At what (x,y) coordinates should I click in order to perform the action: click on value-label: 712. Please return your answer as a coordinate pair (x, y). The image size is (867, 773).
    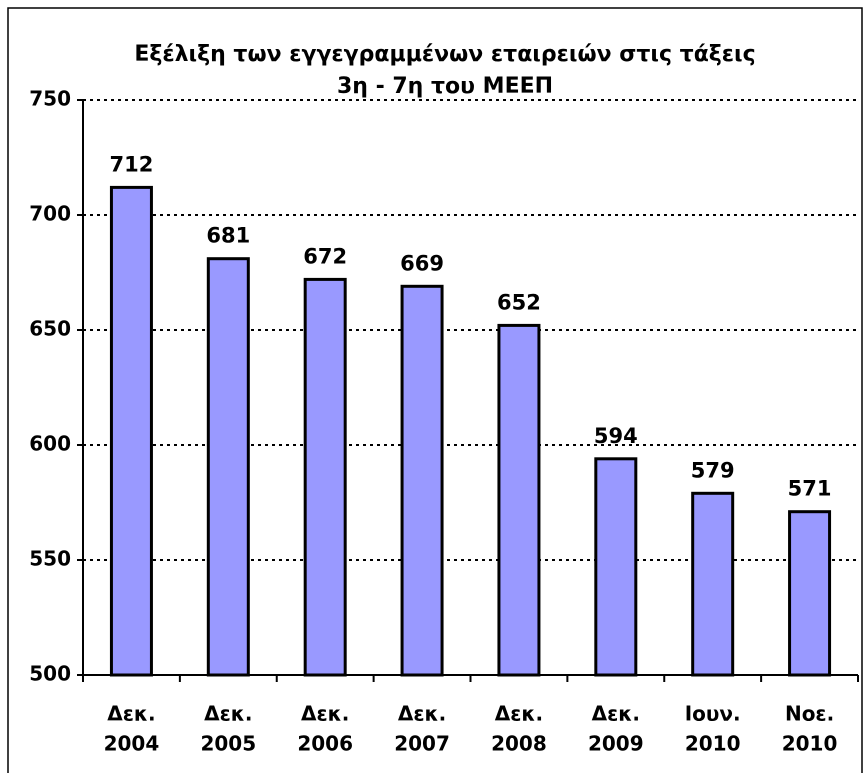
    Looking at the image, I should click on (132, 164).